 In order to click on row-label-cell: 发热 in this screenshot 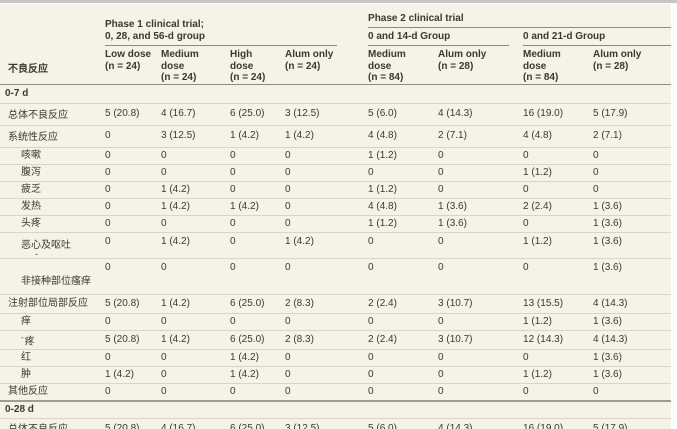, I will do `click(48, 207)`.